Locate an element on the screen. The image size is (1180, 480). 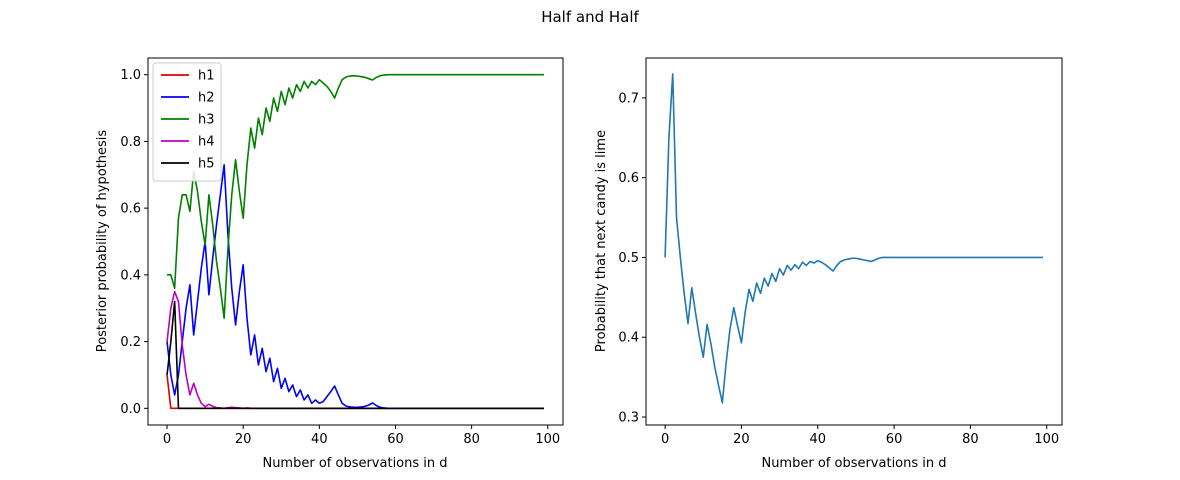
legend-label-h5: h5 is located at coordinates (206, 164).